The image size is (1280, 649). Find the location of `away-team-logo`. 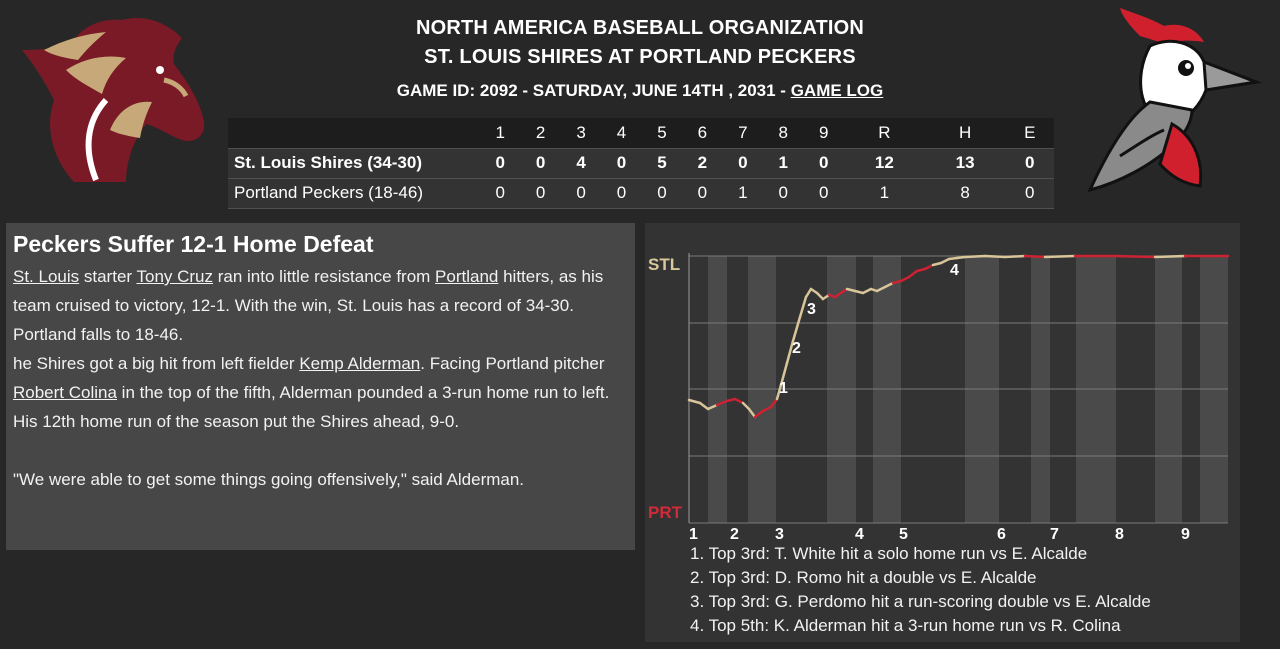

away-team-logo is located at coordinates (112, 101).